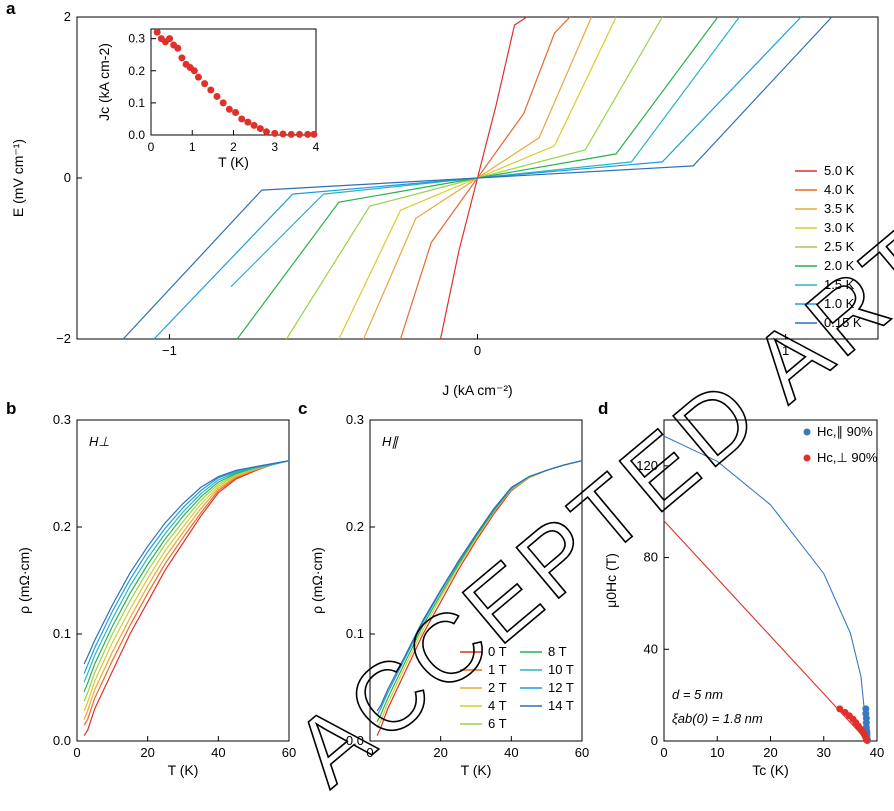 The width and height of the screenshot is (894, 811). Describe the element at coordinates (63, 338) in the screenshot. I see `y-tick-label: −2` at that location.